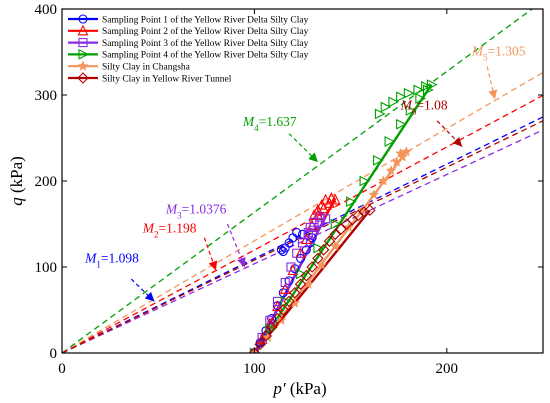 This screenshot has width=550, height=403. What do you see at coordinates (299, 388) in the screenshot?
I see `x-axis-label: p′ (kPa)` at bounding box center [299, 388].